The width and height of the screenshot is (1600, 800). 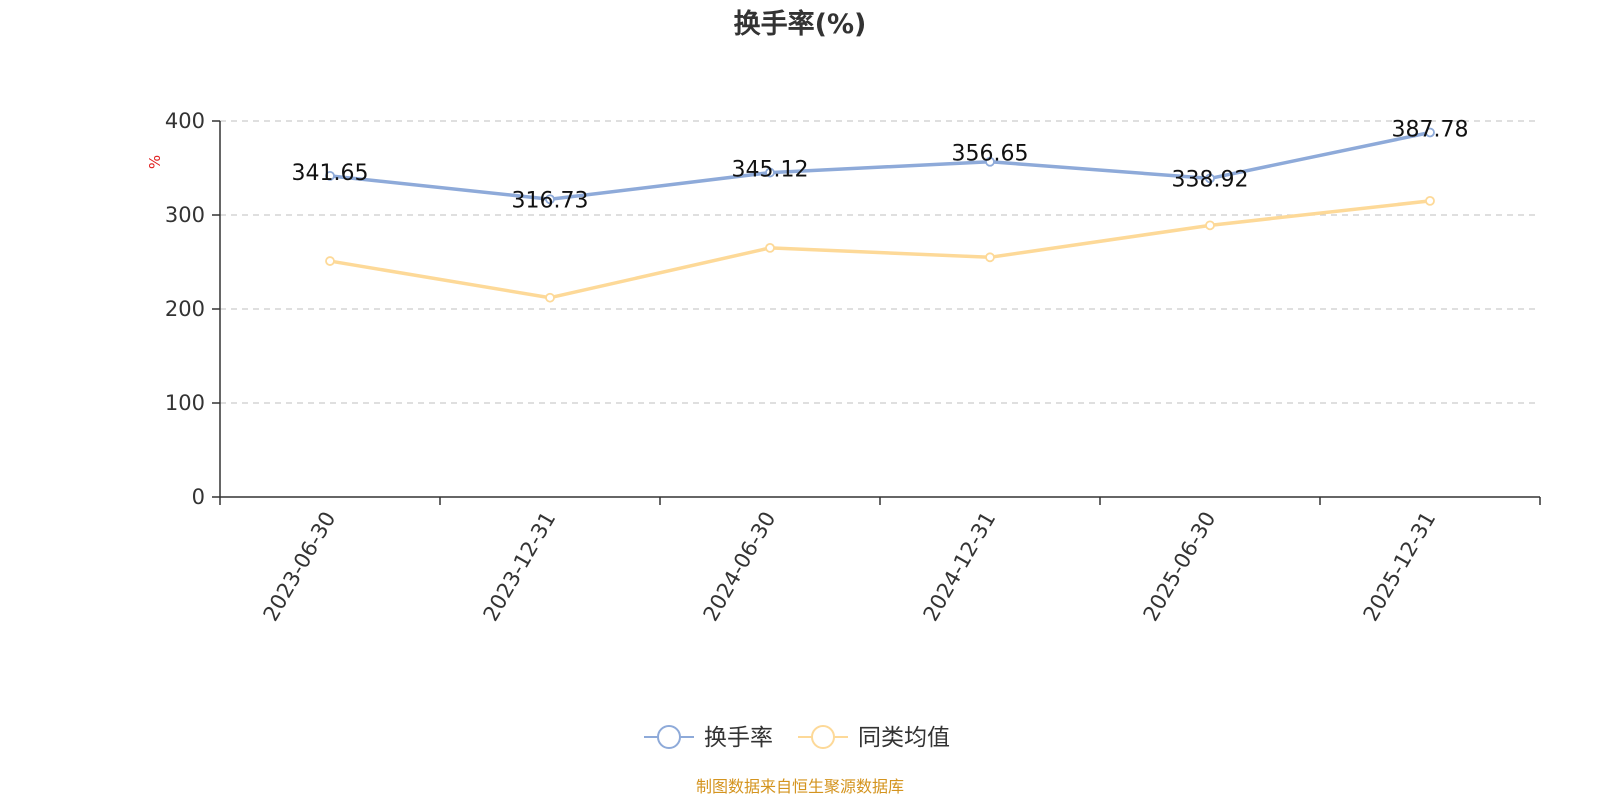 I want to click on data-label: 338.92, so click(x=1210, y=179).